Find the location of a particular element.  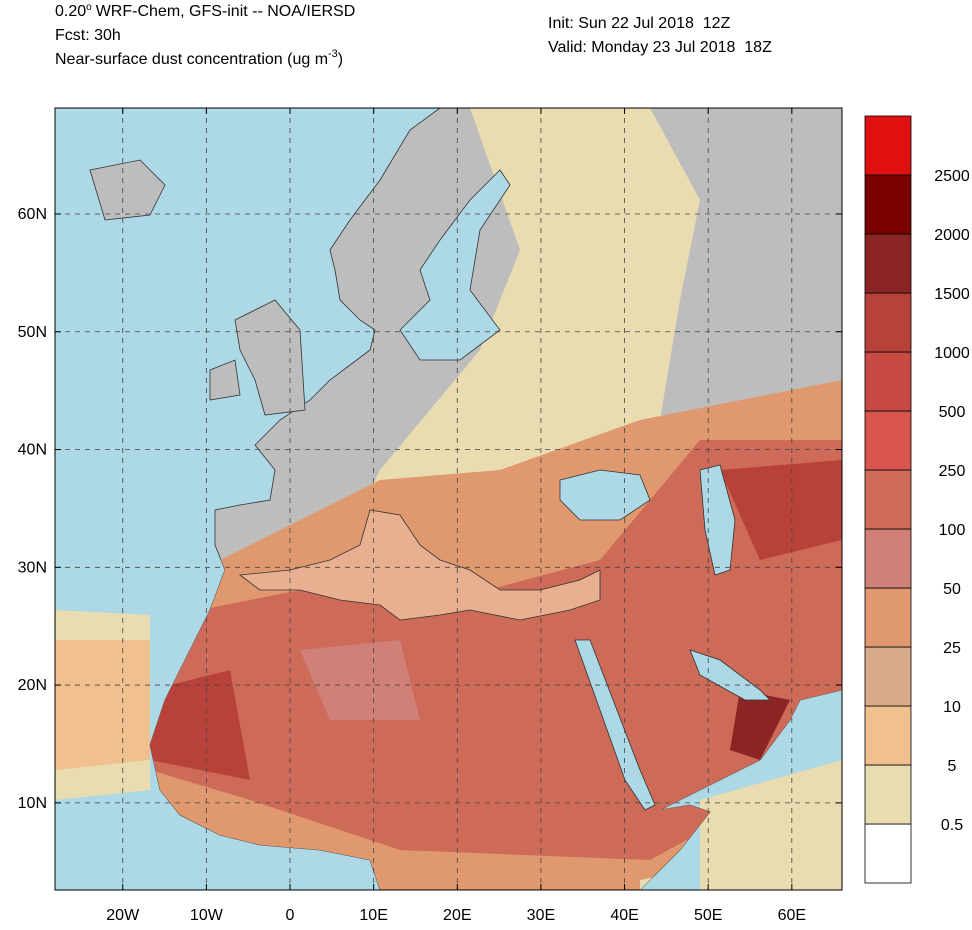

x-tick-label: 20E is located at coordinates (457, 915).